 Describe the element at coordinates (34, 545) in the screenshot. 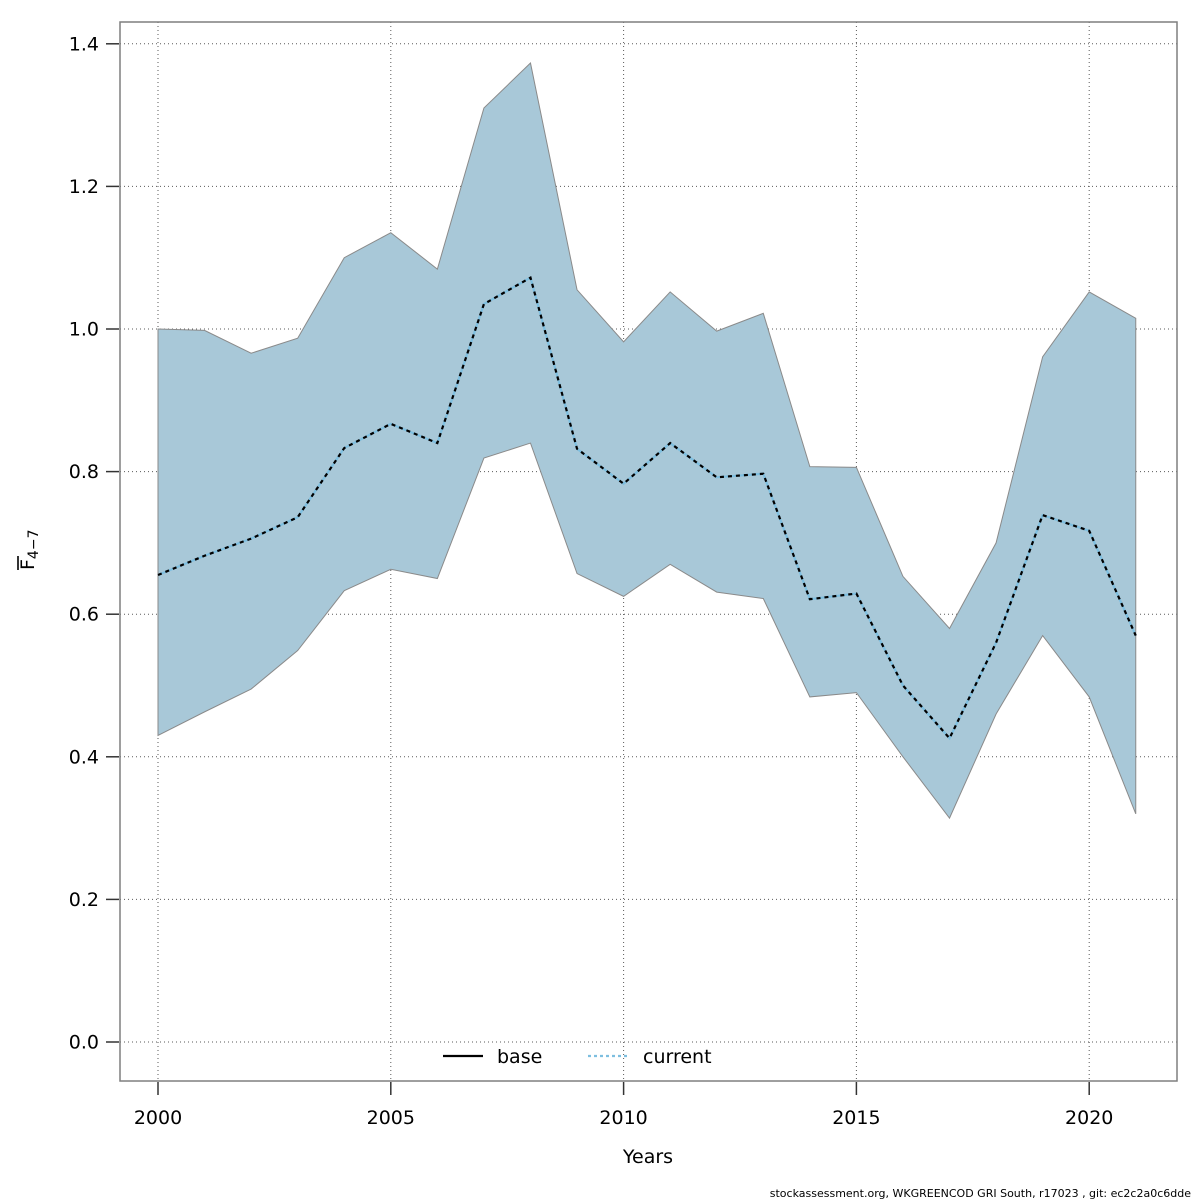

I see `y-axis-title-sub: 4−7` at that location.